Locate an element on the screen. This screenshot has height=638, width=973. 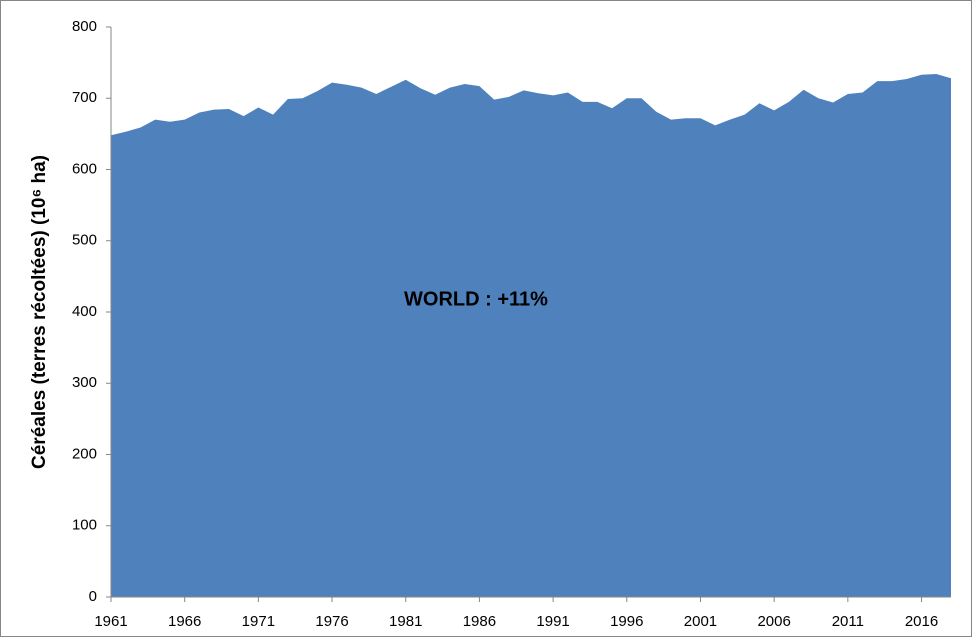
x-tick-label: 2016 is located at coordinates (921, 621).